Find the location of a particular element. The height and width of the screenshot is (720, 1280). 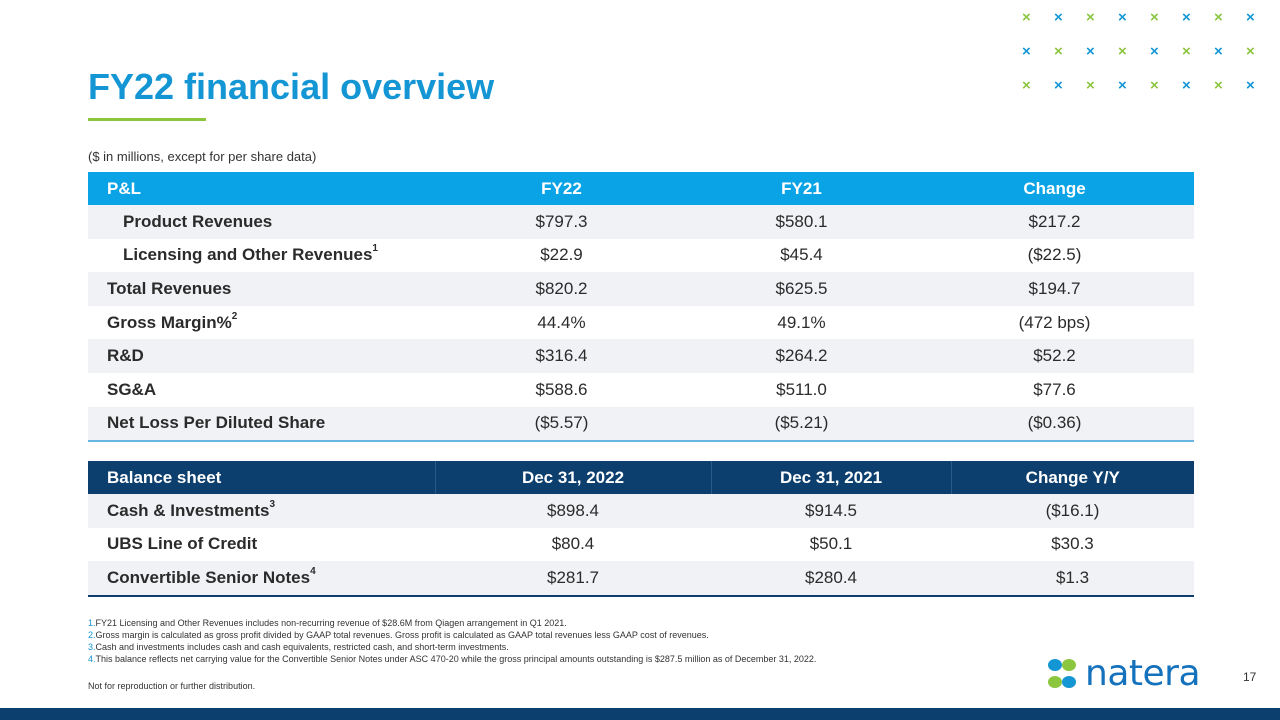

cell-change: $30.3 is located at coordinates (1072, 544).